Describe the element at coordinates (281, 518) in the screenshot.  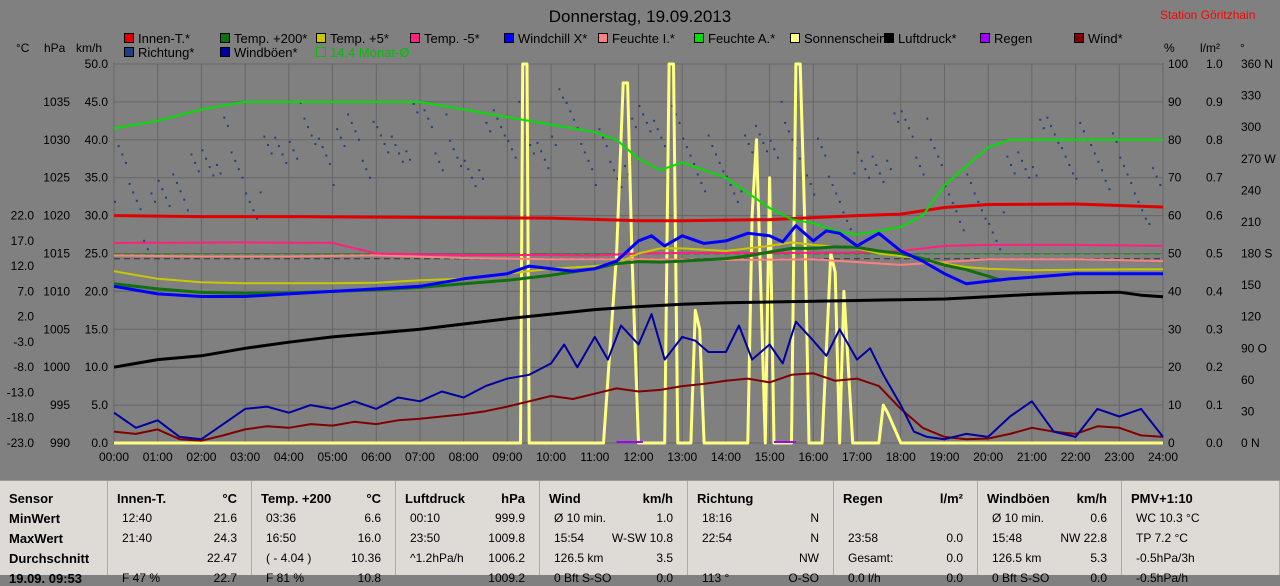
I see `stats-cell-label: 03:36` at that location.